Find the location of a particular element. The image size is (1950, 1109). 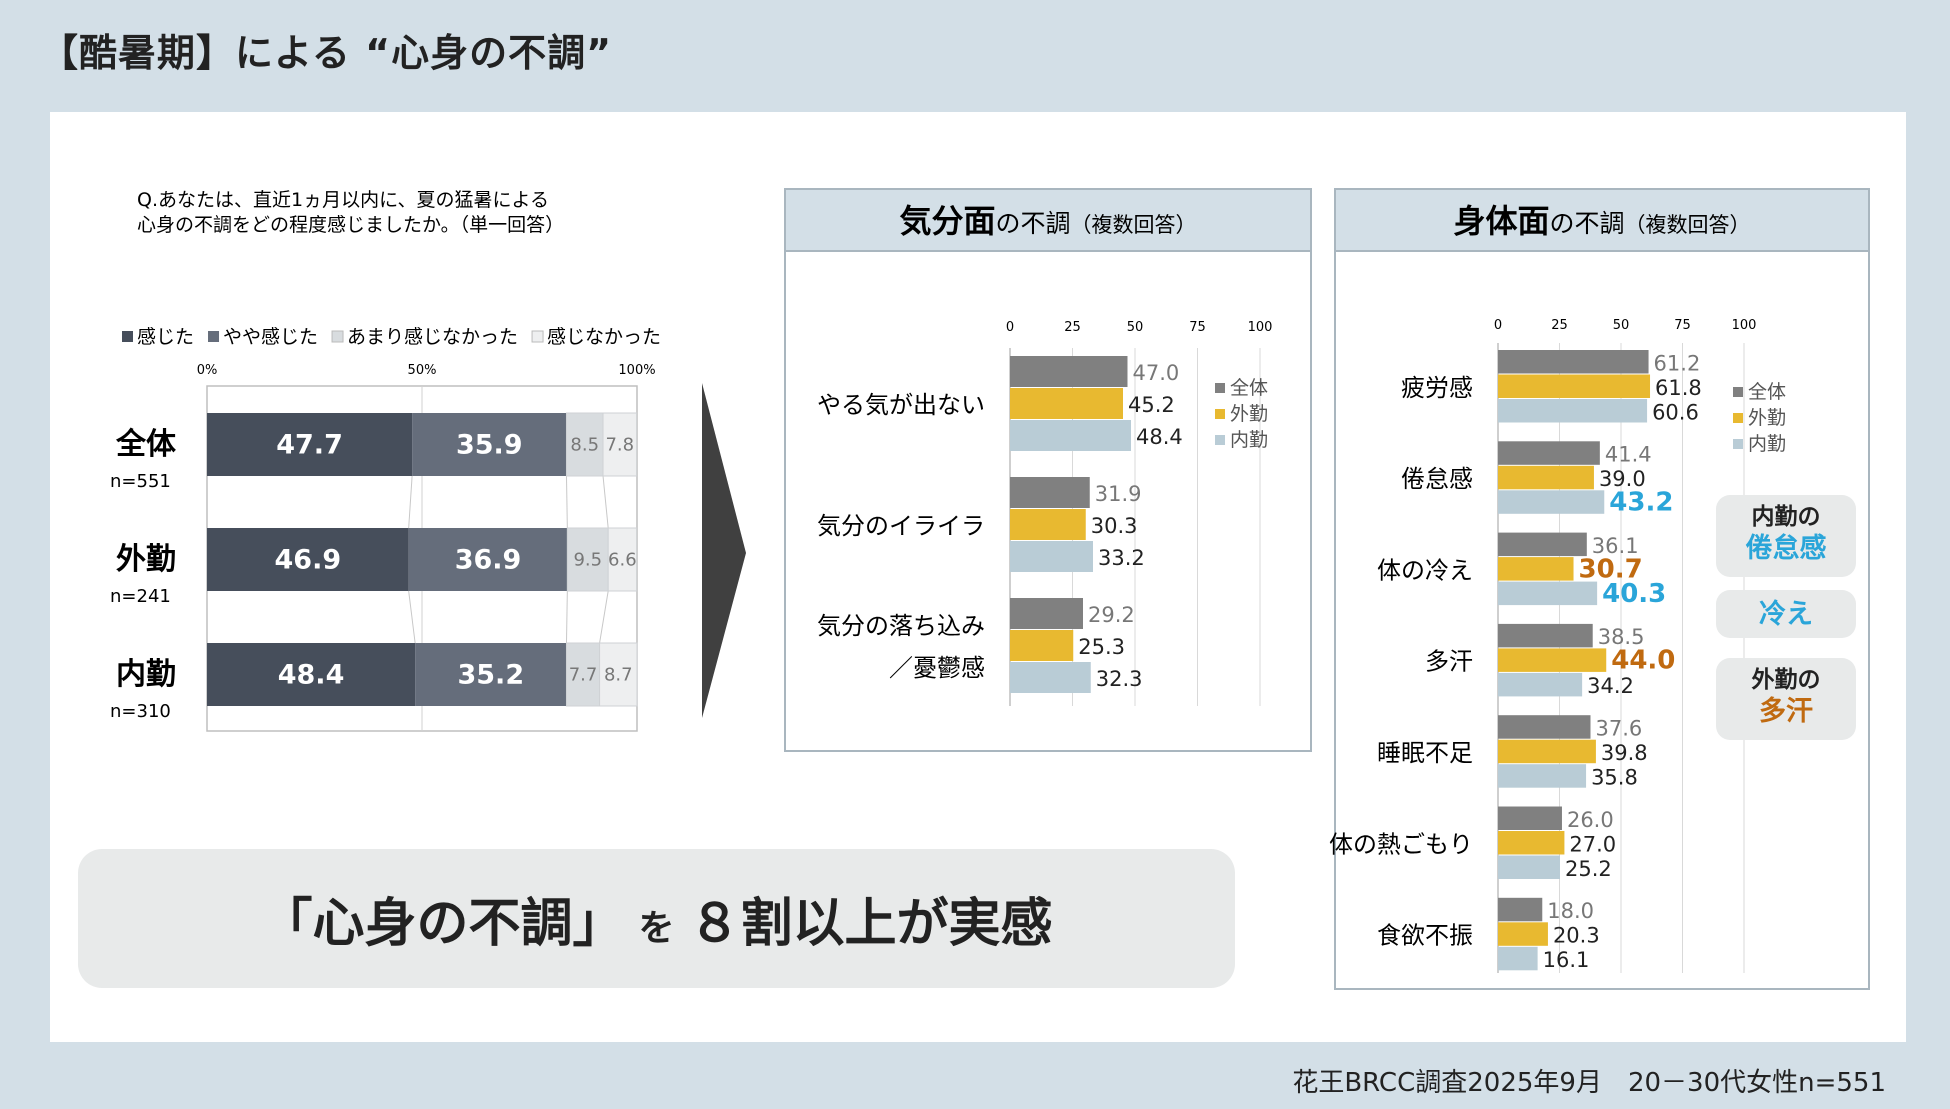

source-note: 花王BRCC調査2025年9月 20－30代女性n=551 is located at coordinates (1589, 1083).